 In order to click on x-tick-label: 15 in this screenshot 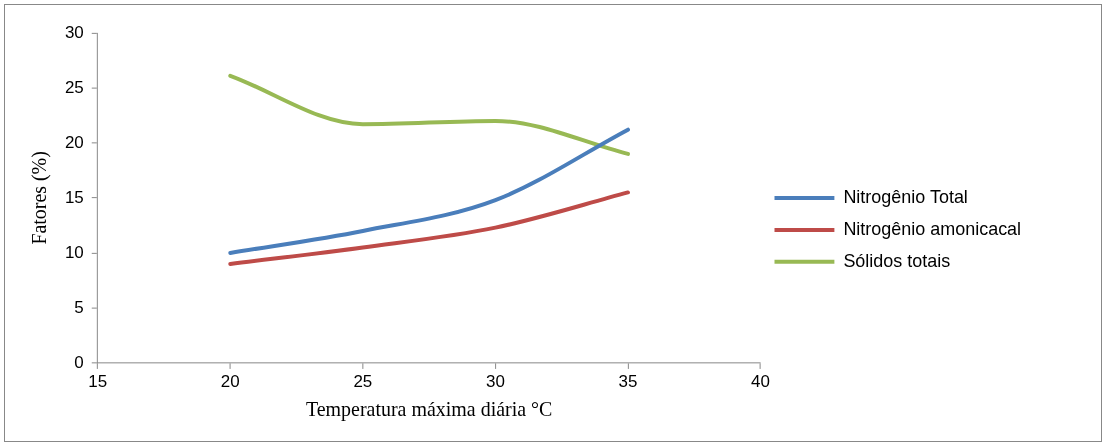, I will do `click(98, 381)`.